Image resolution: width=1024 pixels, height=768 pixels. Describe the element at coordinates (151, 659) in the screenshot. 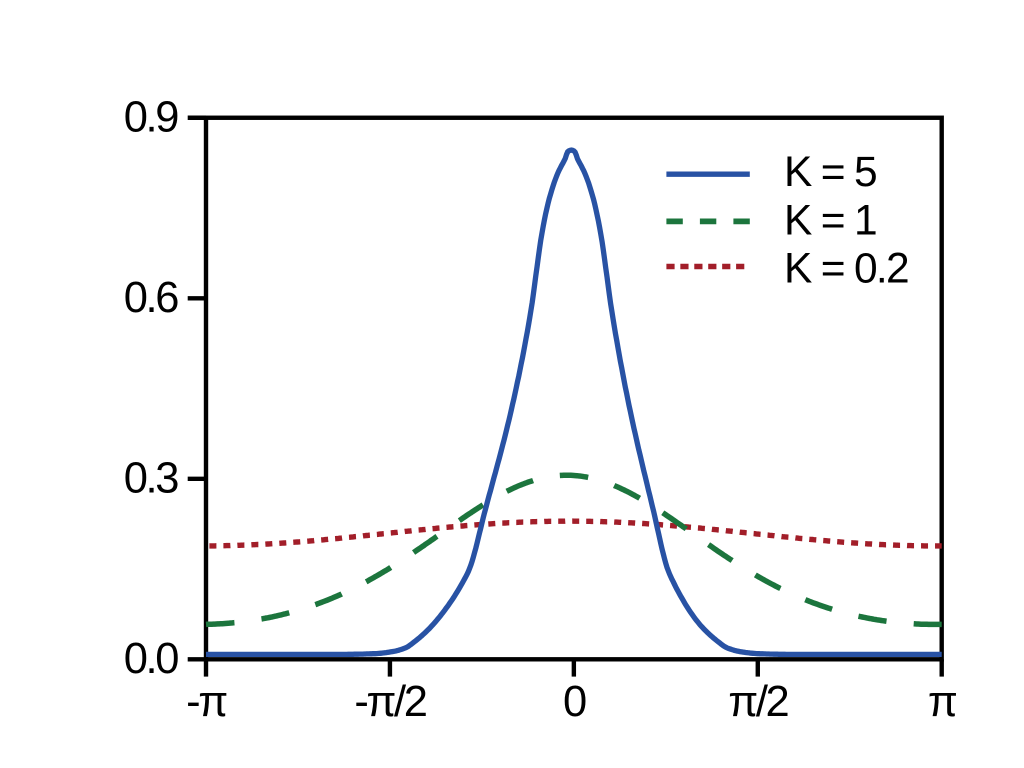

I see `svg-text: 0.0` at that location.